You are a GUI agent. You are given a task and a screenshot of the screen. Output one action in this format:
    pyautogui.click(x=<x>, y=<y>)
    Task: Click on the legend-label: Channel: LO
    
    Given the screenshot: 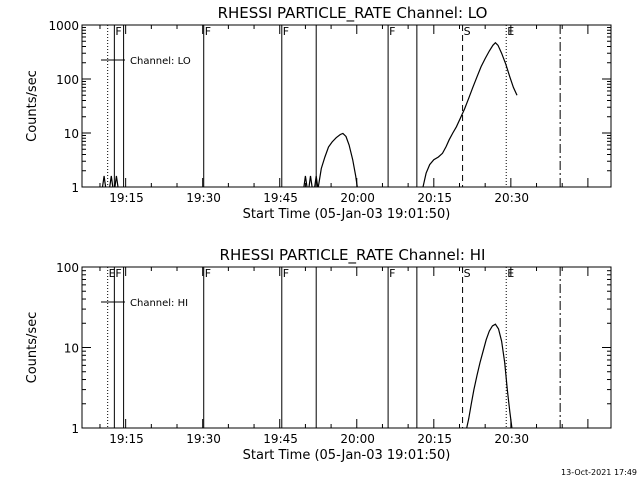 What is the action you would take?
    pyautogui.click(x=160, y=61)
    